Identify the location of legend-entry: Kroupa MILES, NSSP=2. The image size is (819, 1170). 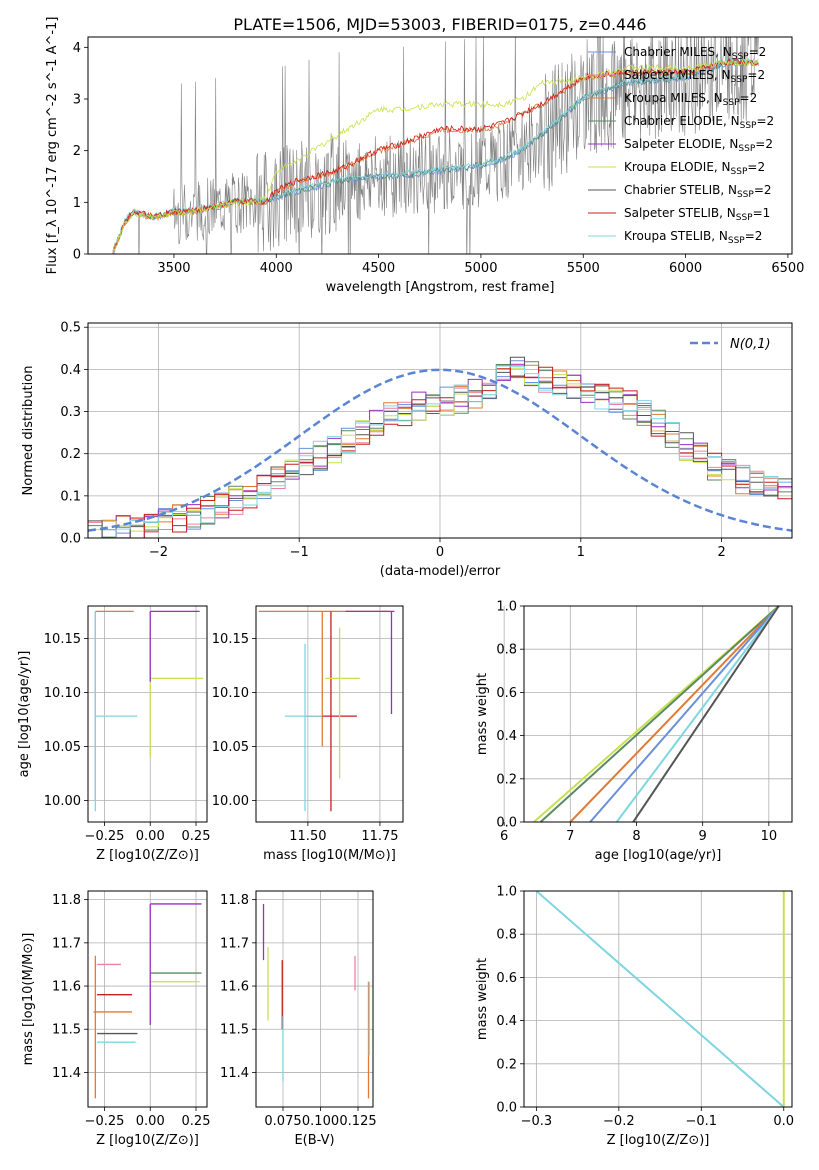
(690, 99).